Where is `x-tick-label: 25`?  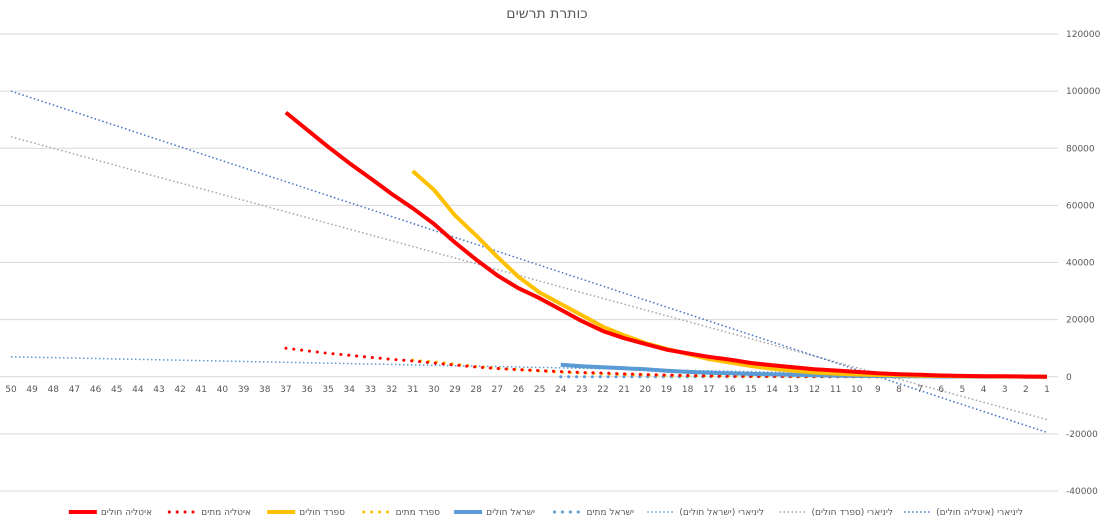 x-tick-label: 25 is located at coordinates (539, 390).